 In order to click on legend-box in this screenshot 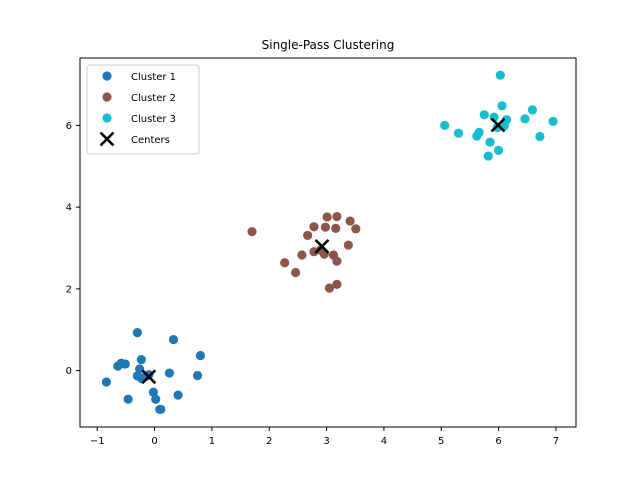, I will do `click(143, 109)`.